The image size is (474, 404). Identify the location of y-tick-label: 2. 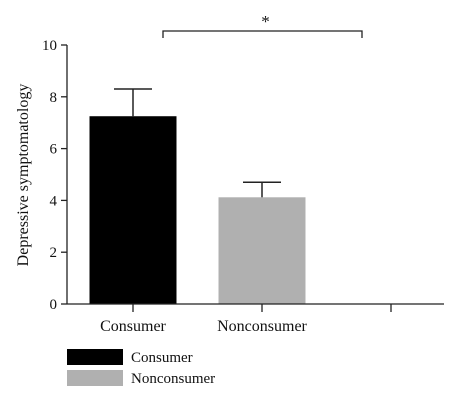
(54, 253).